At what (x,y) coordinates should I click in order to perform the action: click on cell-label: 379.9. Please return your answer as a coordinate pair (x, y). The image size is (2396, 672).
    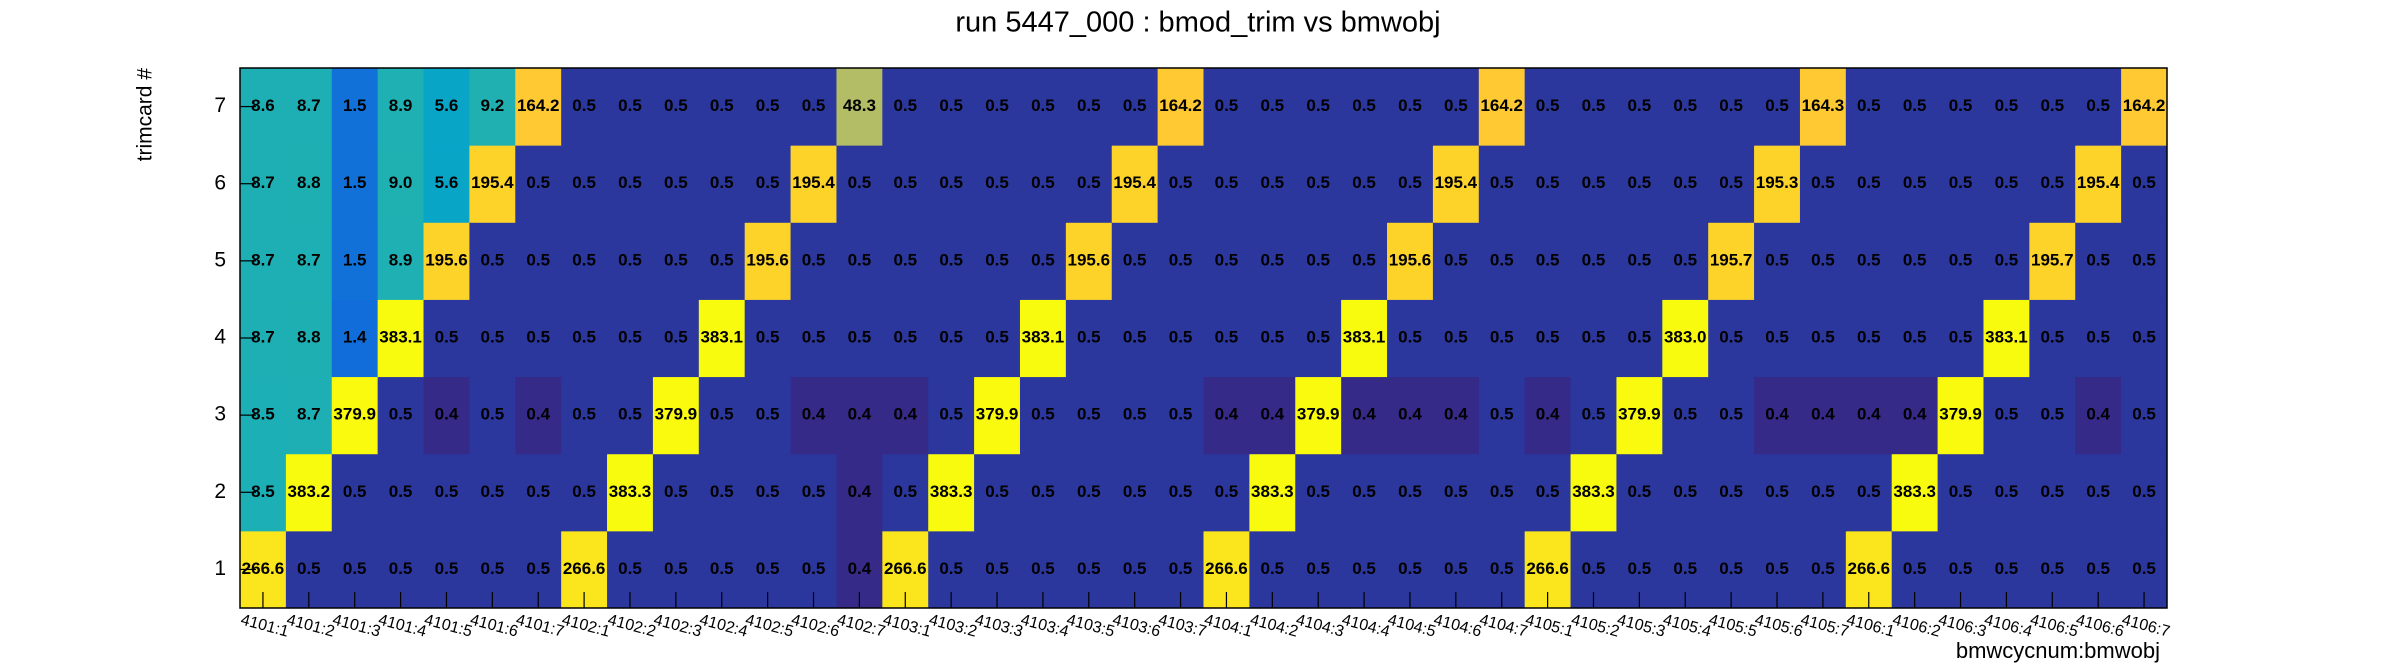
    Looking at the image, I should click on (354, 414).